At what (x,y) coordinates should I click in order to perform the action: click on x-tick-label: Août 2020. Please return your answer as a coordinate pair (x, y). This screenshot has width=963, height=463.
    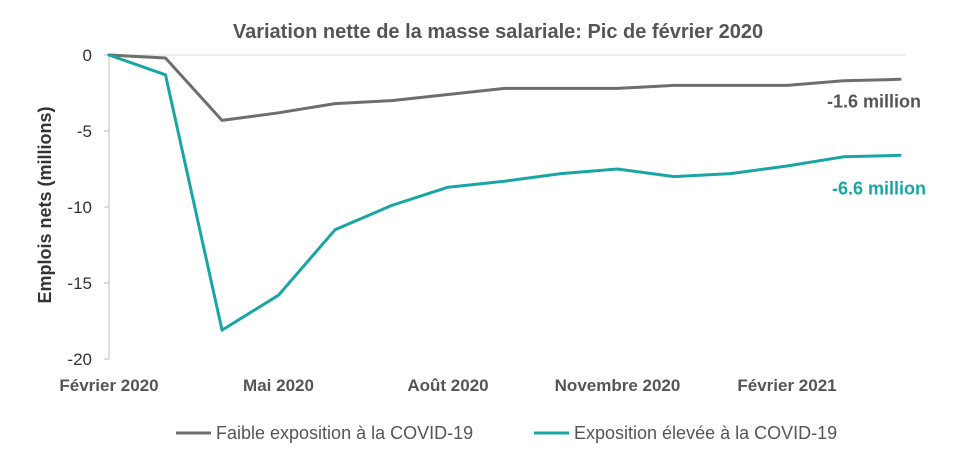
    Looking at the image, I should click on (447, 385).